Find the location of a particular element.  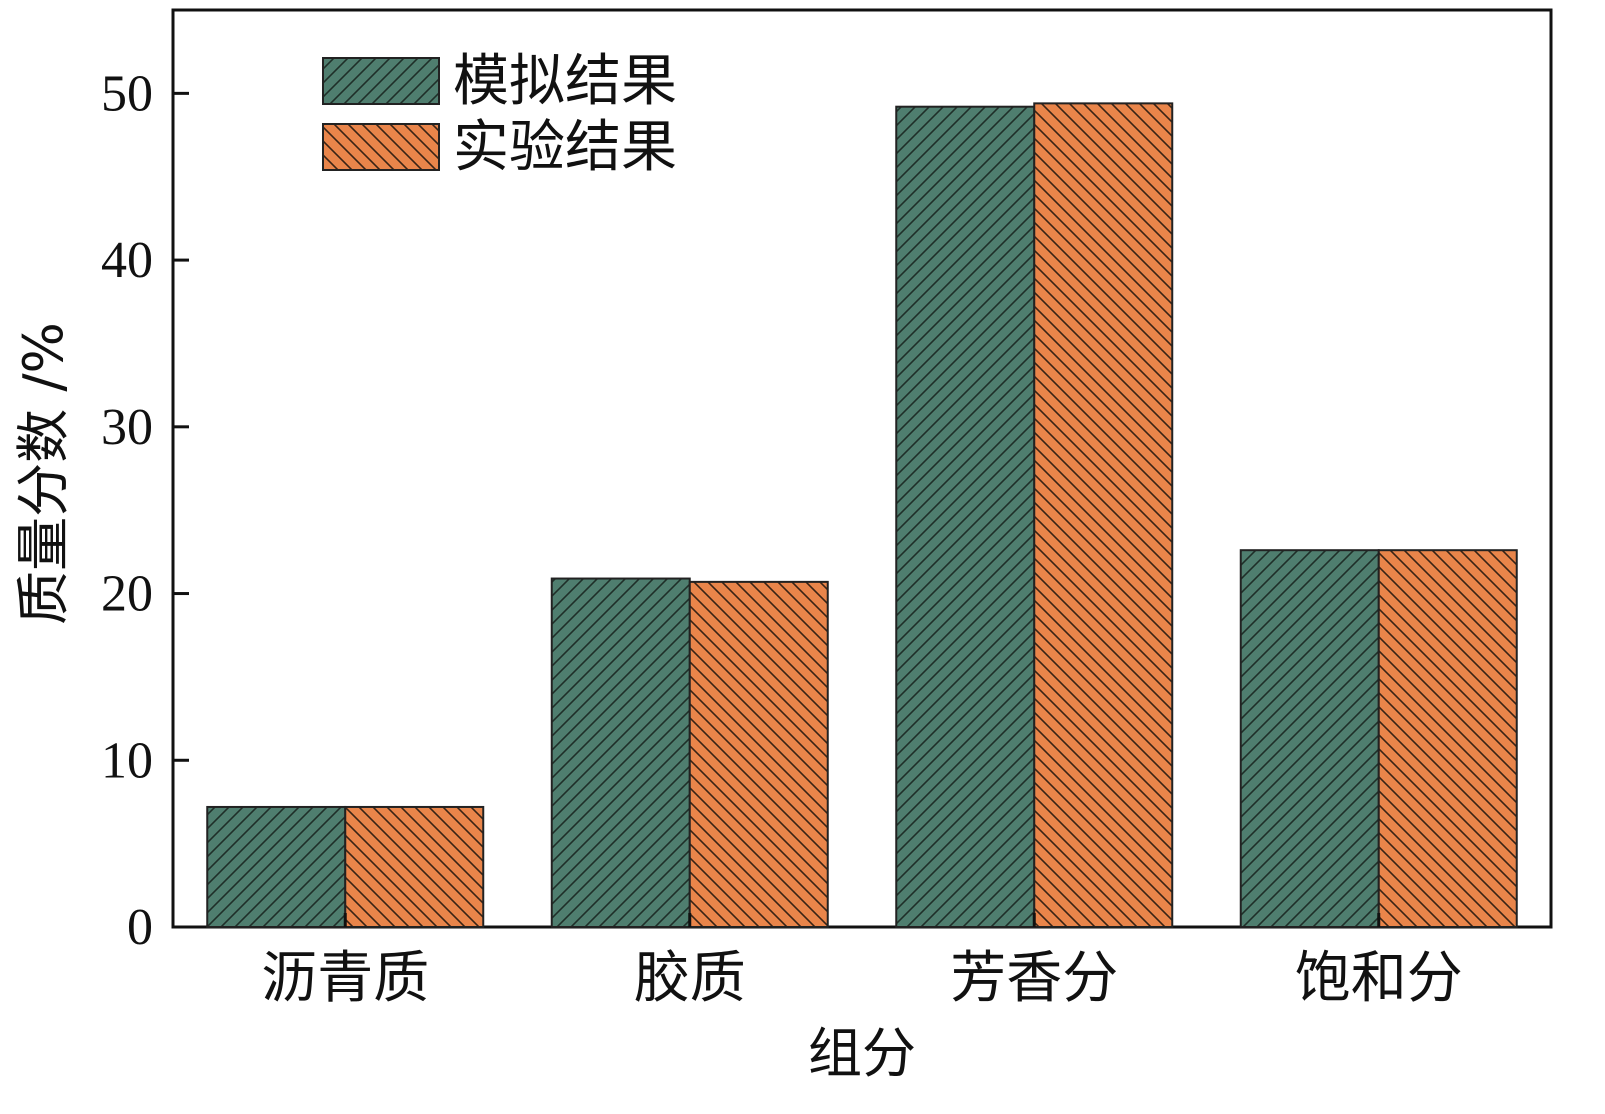

x-tick-label: 芳香分 is located at coordinates (1034, 978).